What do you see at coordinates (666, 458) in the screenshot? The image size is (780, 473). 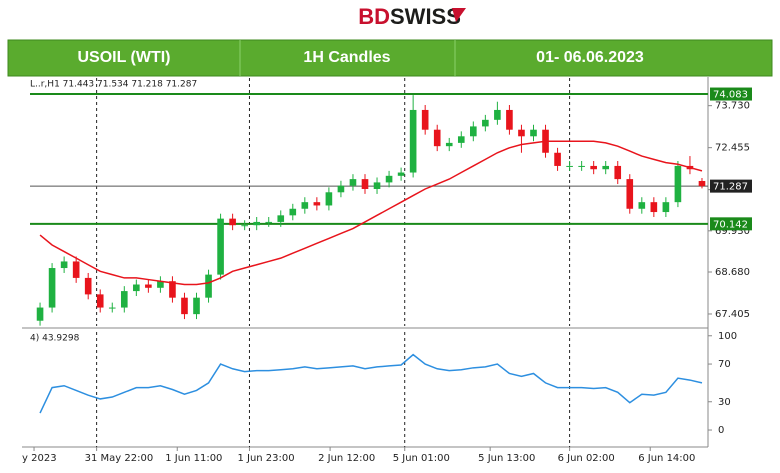 I see `x-tick-label: 6 Jun 14:00` at bounding box center [666, 458].